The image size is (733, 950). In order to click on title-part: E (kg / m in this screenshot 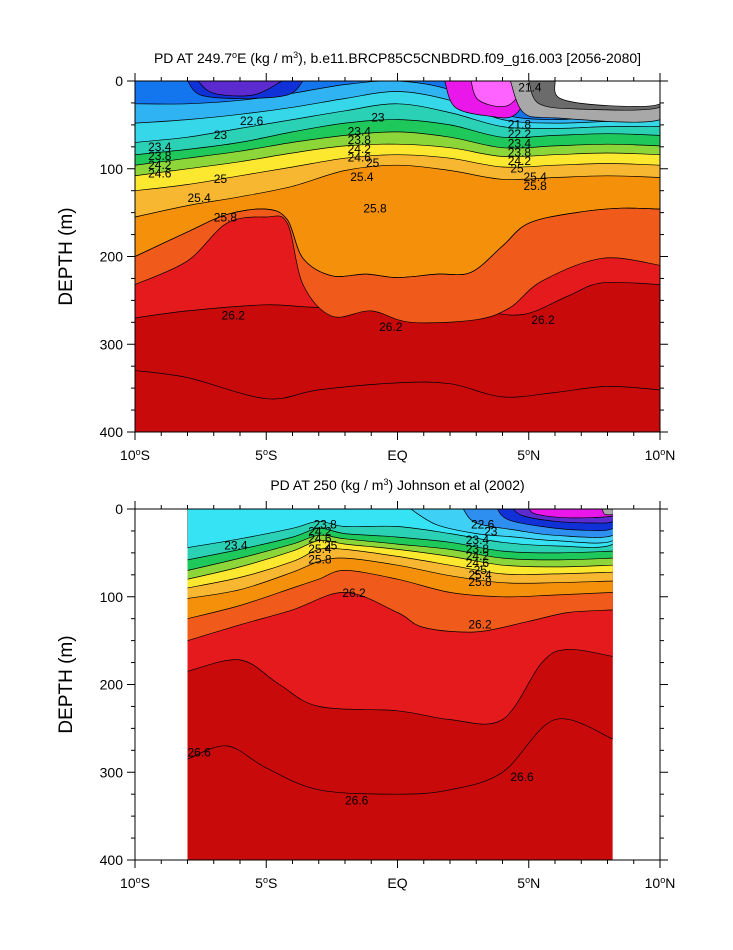, I will do `click(265, 58)`.